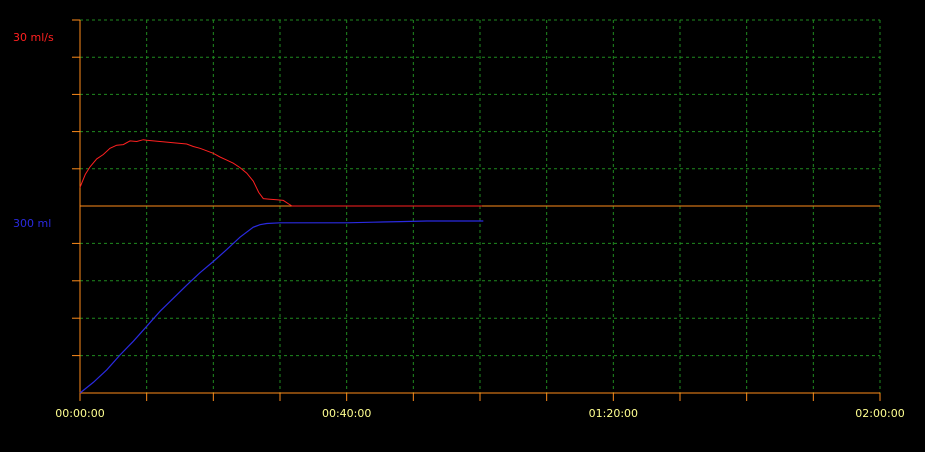 This screenshot has width=925, height=452. What do you see at coordinates (79, 413) in the screenshot?
I see `x-tick-label: 00:00:00` at bounding box center [79, 413].